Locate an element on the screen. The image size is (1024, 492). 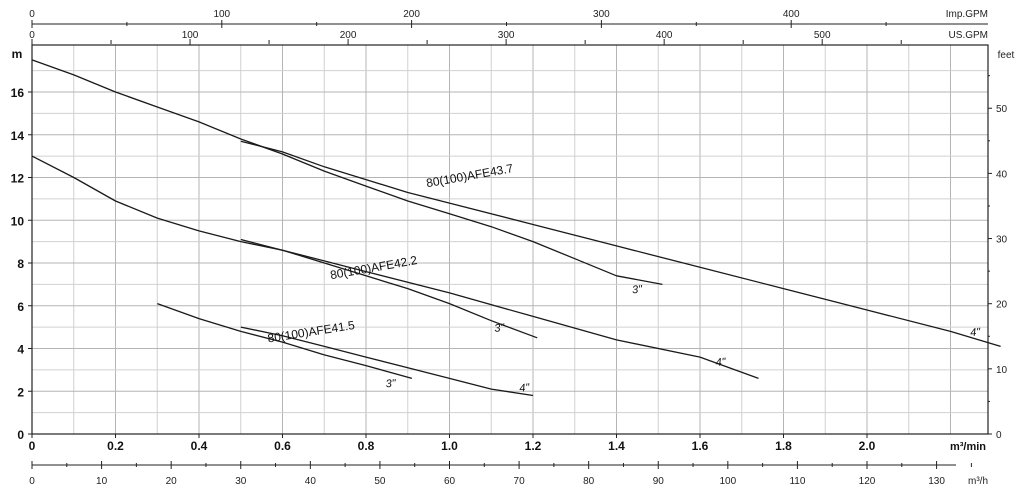
x-tick-label: 0.6 is located at coordinates (282, 446).